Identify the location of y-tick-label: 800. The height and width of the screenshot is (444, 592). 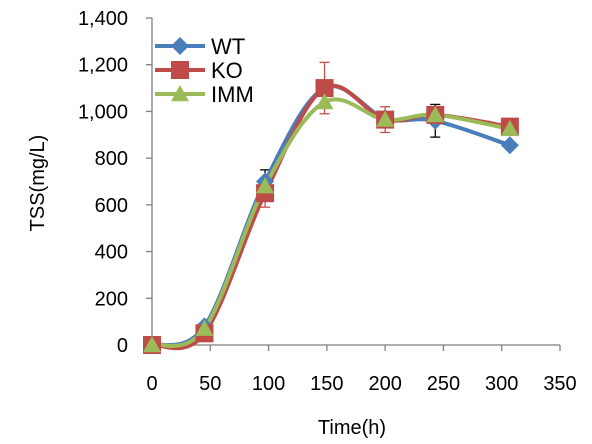
(111, 159).